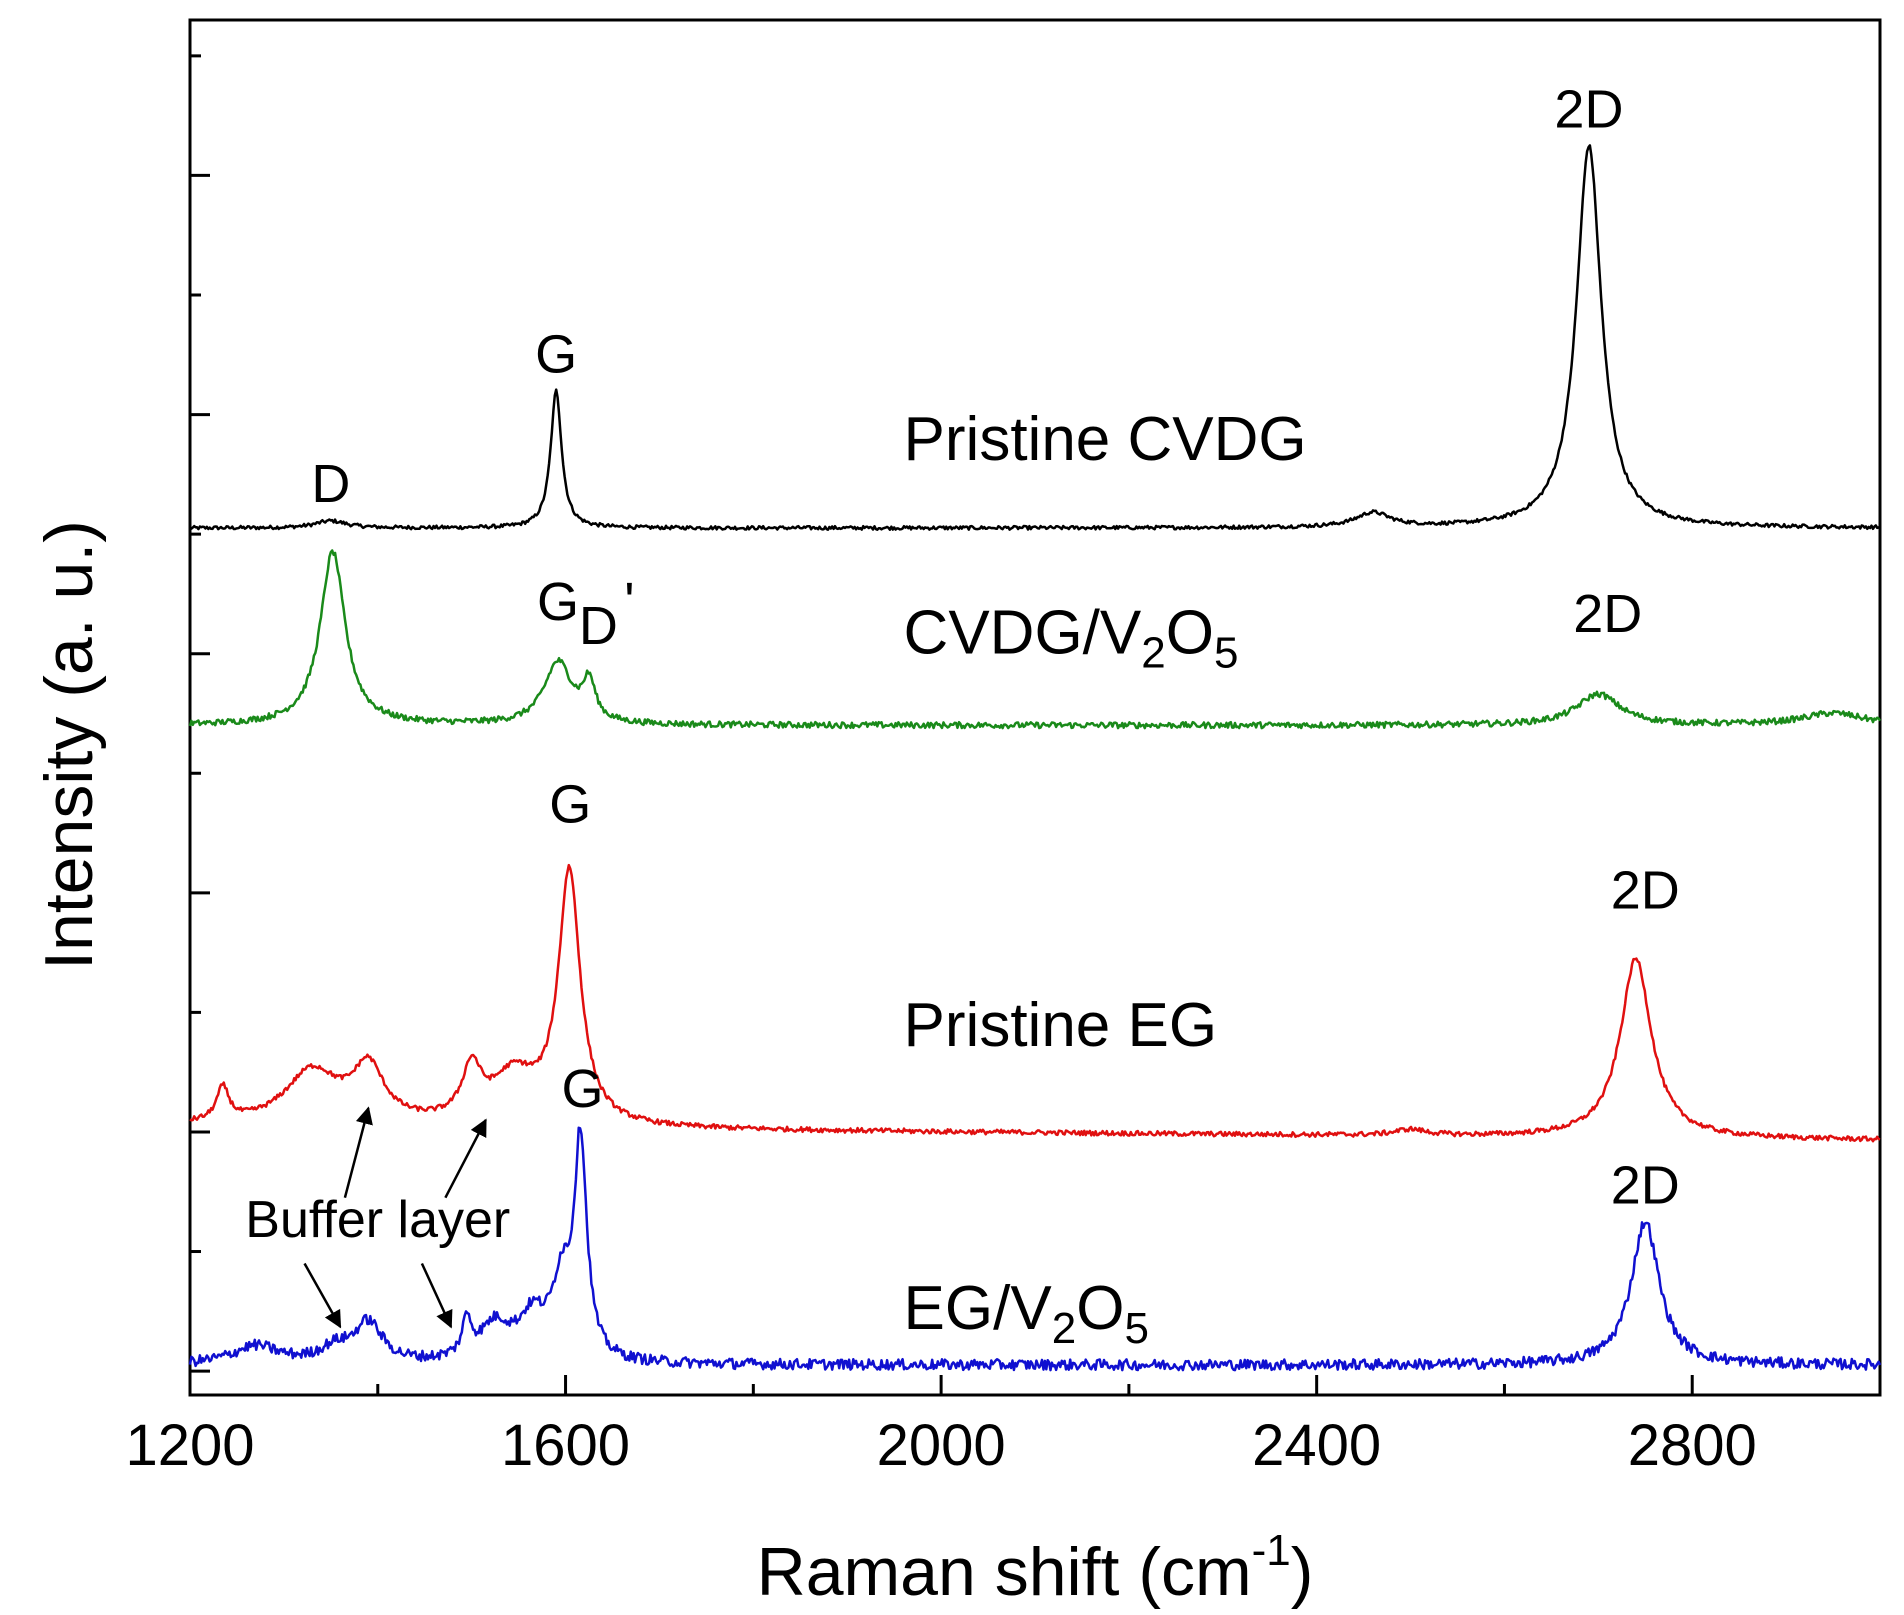  What do you see at coordinates (1692, 1445) in the screenshot?
I see `x-tick-label: 2800` at bounding box center [1692, 1445].